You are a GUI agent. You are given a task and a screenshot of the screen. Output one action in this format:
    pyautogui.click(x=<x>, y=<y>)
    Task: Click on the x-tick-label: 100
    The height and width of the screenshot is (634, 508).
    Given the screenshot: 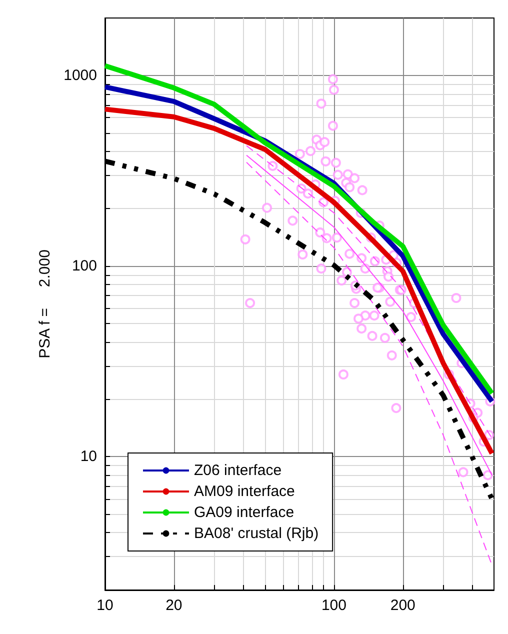 What is the action you would take?
    pyautogui.click(x=333, y=605)
    